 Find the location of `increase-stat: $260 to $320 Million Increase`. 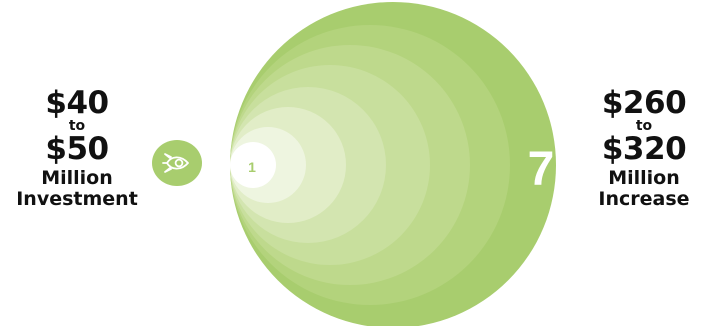

increase-stat: $260 to $320 Million Increase is located at coordinates (644, 148).